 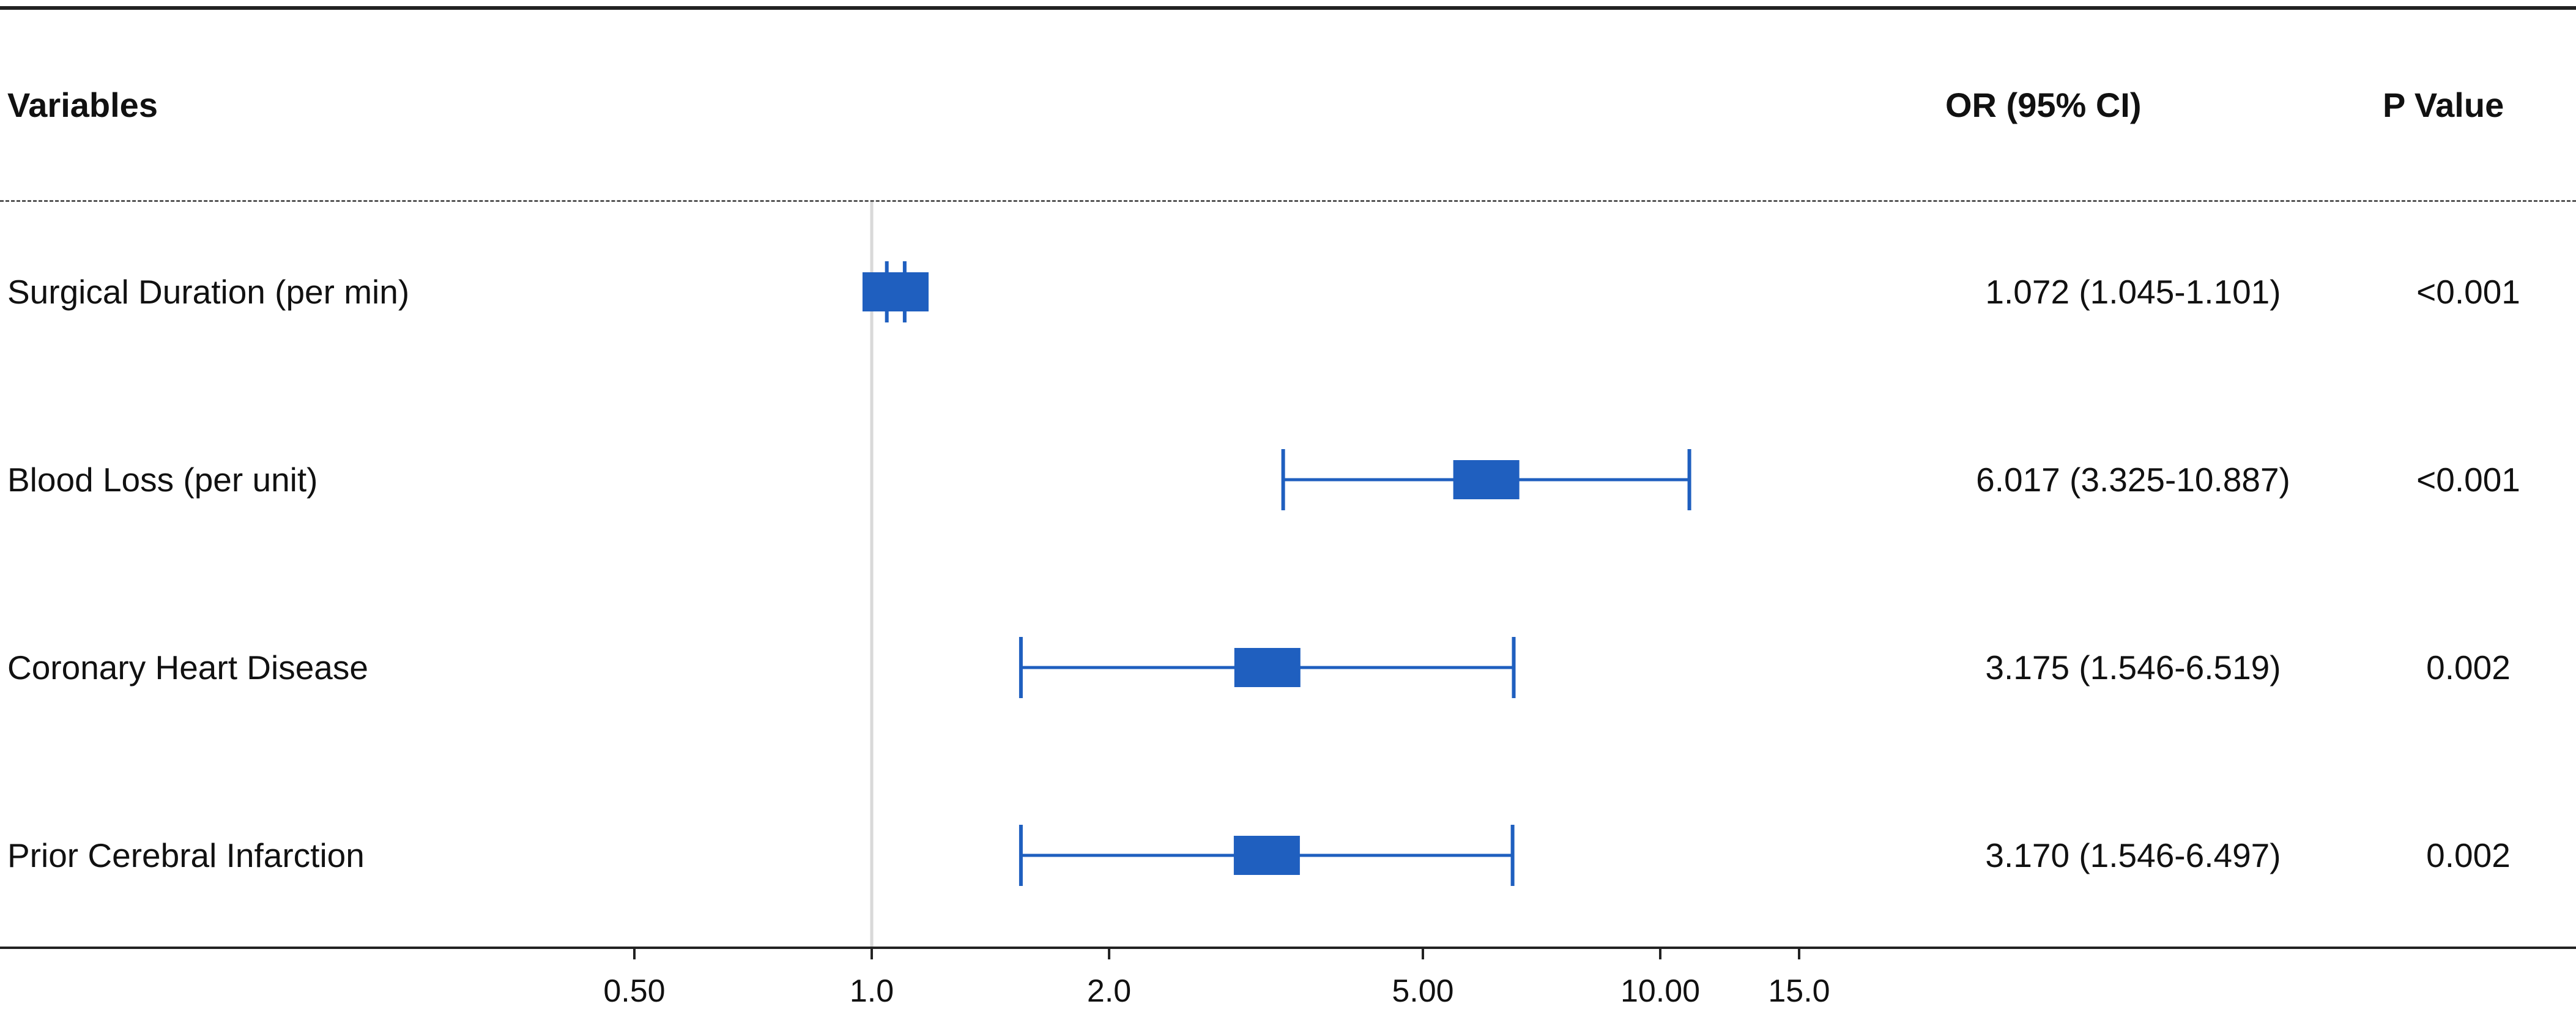 I want to click on header-divider, so click(x=1288, y=201).